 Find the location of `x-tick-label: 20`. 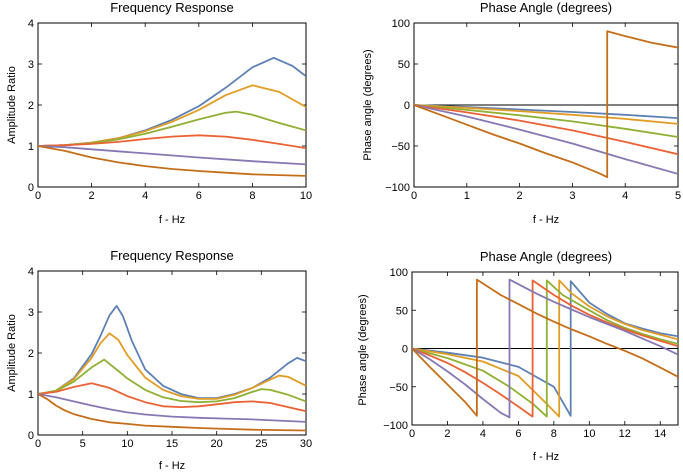

x-tick-label: 20 is located at coordinates (217, 444).